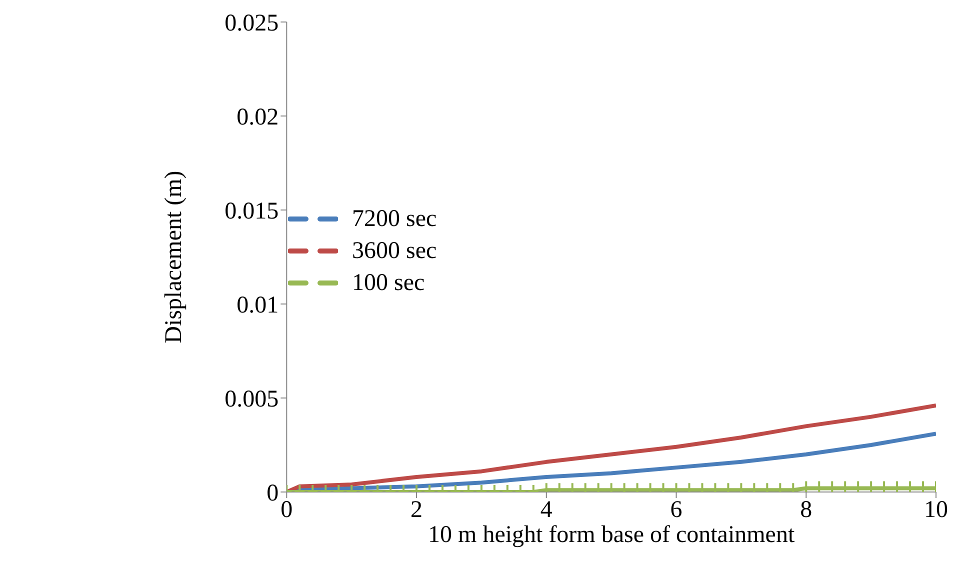 This screenshot has height=580, width=964. Describe the element at coordinates (251, 211) in the screenshot. I see `y-tick-label: 0.015` at that location.